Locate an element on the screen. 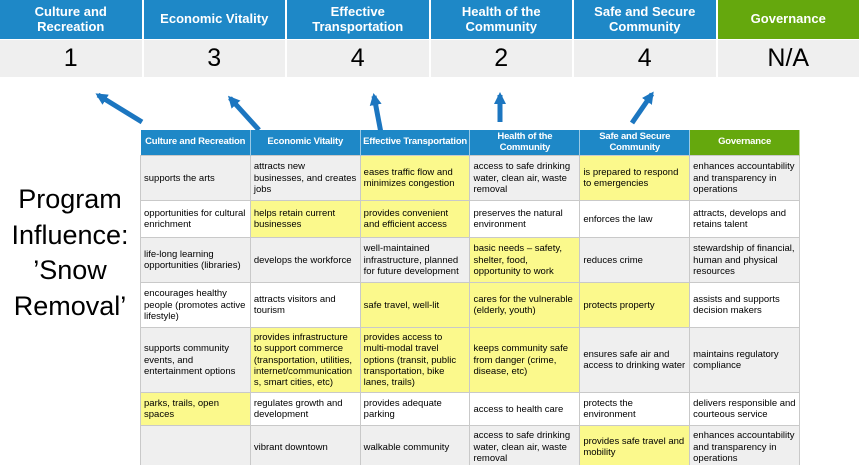 The height and width of the screenshot is (465, 859). banner-header: Effective Transportation is located at coordinates (358, 19).